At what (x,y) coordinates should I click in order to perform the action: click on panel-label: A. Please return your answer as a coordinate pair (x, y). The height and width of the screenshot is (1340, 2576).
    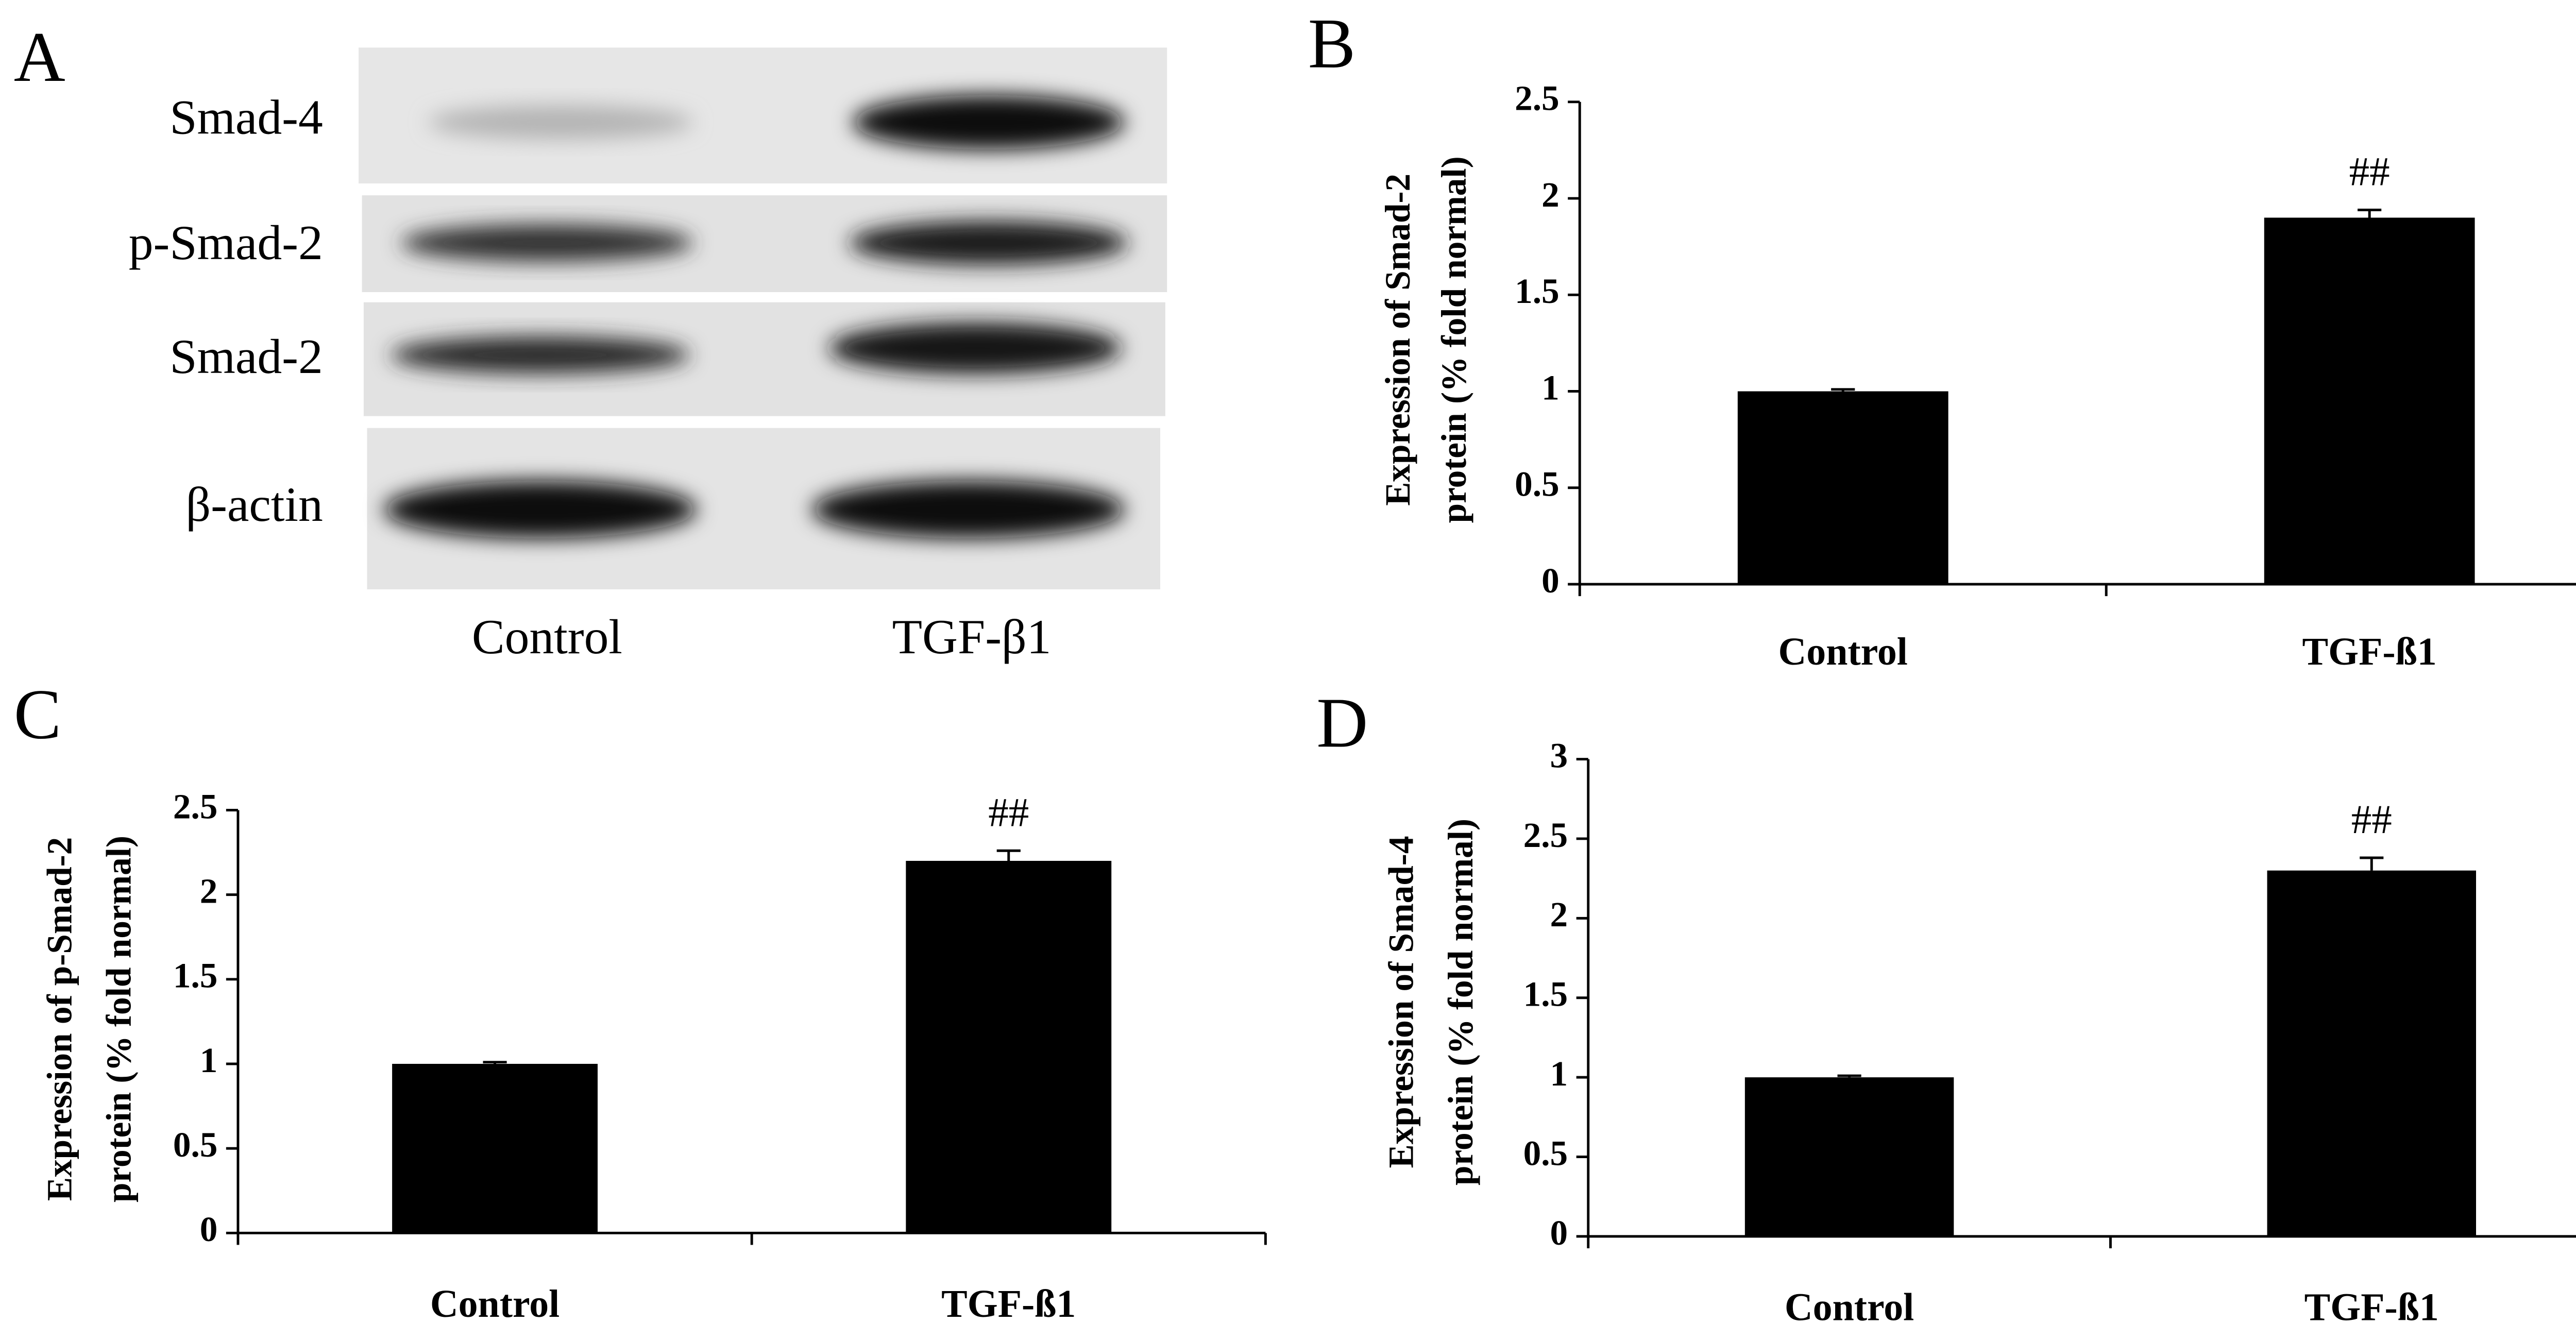
    Looking at the image, I should click on (39, 57).